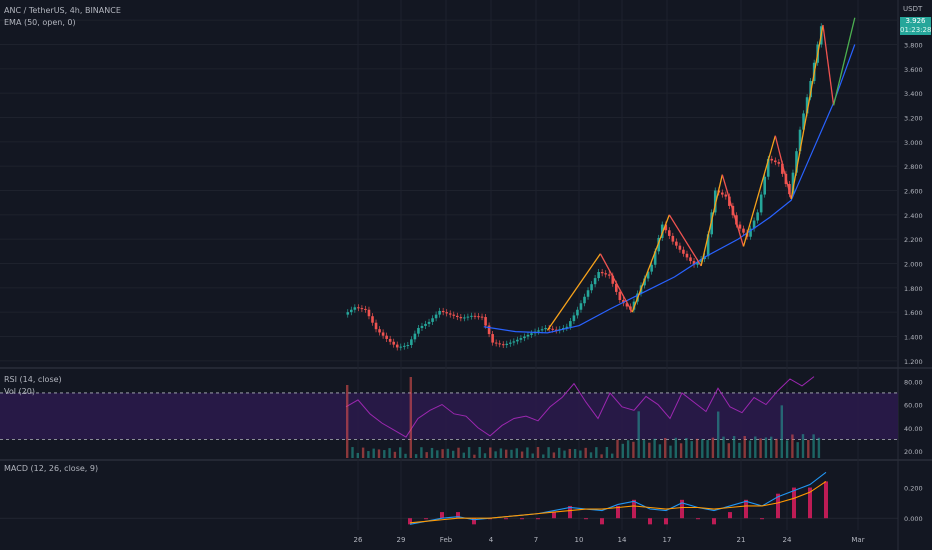  I want to click on vol-label: Vol (20), so click(19, 391).